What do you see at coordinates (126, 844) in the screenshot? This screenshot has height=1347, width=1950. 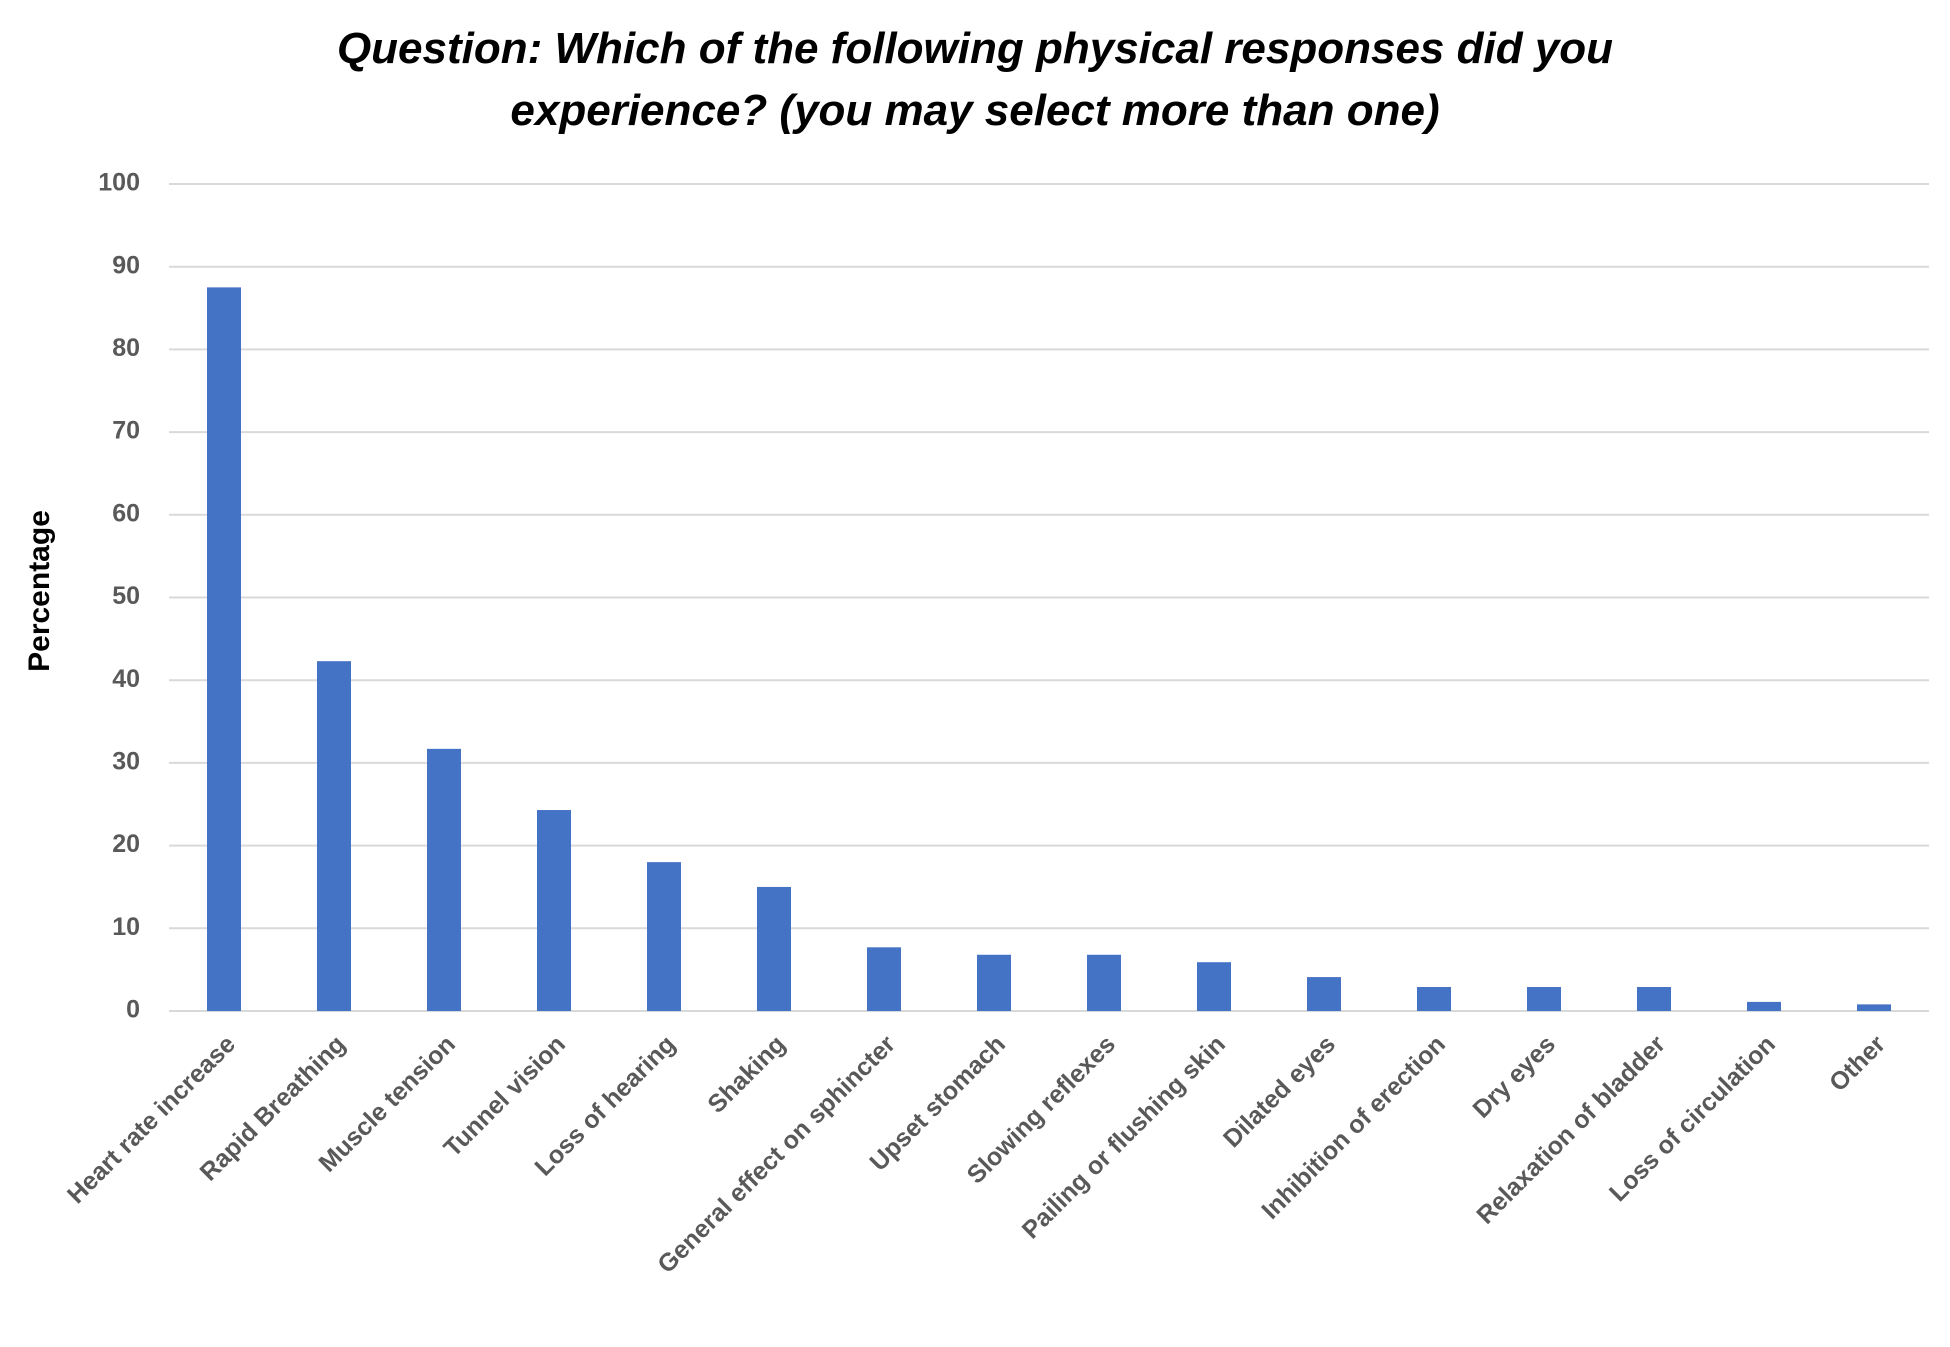 I see `y-tick-label: 20` at bounding box center [126, 844].